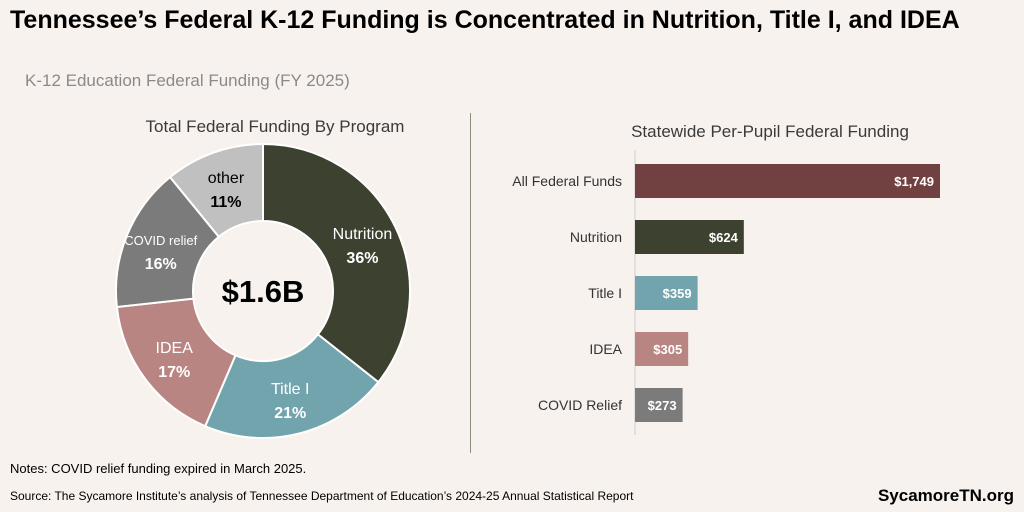  Describe the element at coordinates (161, 264) in the screenshot. I see `donut-value-covid-relief: 16%` at that location.